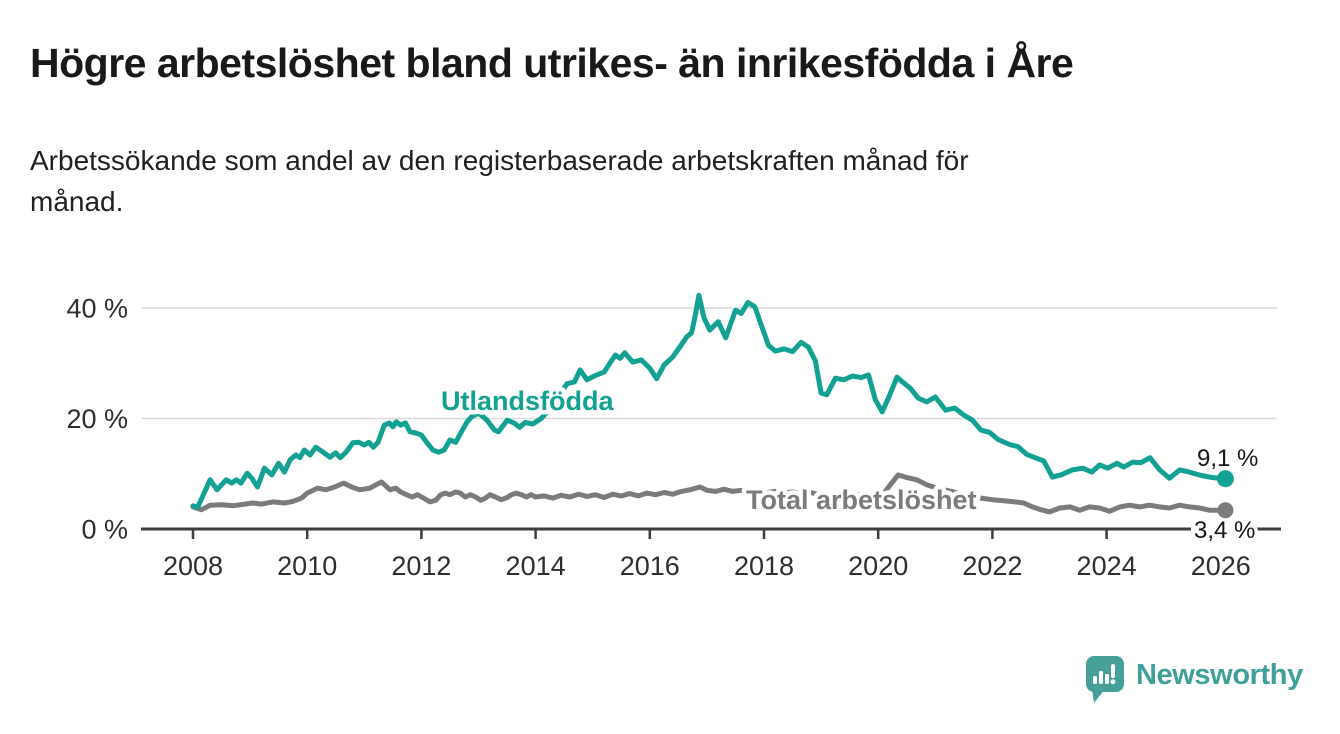 The image size is (1340, 734). I want to click on newsworthy-wordmark: Newsworthy, so click(1219, 675).